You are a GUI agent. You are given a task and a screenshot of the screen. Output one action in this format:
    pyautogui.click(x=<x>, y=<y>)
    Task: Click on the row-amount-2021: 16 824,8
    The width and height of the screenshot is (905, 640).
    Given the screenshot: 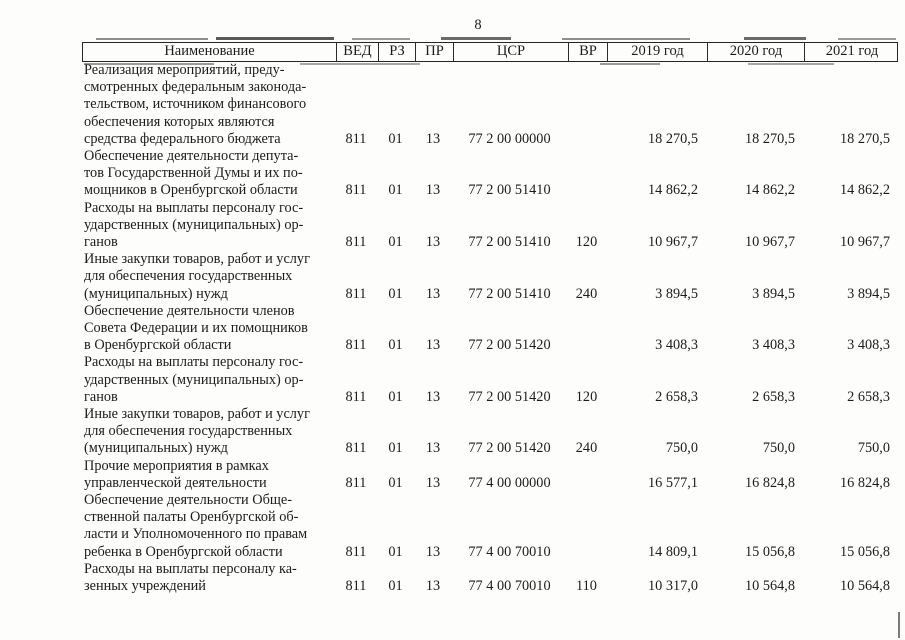 What is the action you would take?
    pyautogui.click(x=864, y=482)
    